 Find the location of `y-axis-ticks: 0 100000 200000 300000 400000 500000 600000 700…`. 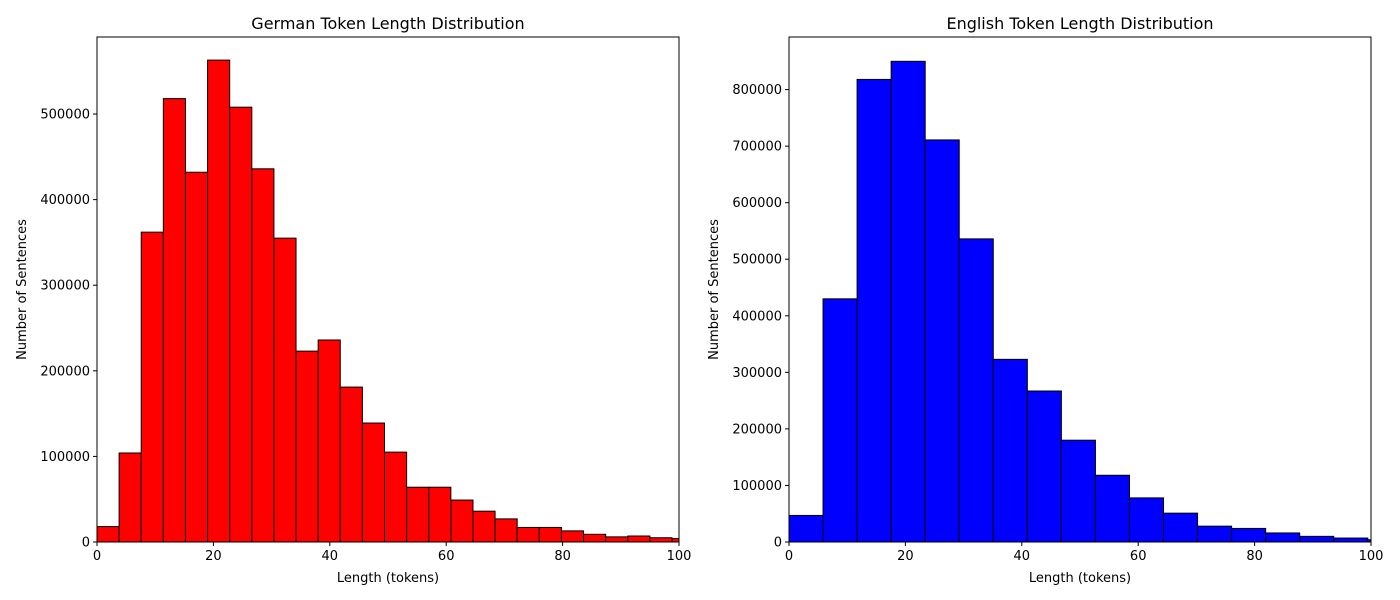

y-axis-ticks: 0 100000 200000 300000 400000 500000 600000 700… is located at coordinates (760, 317).